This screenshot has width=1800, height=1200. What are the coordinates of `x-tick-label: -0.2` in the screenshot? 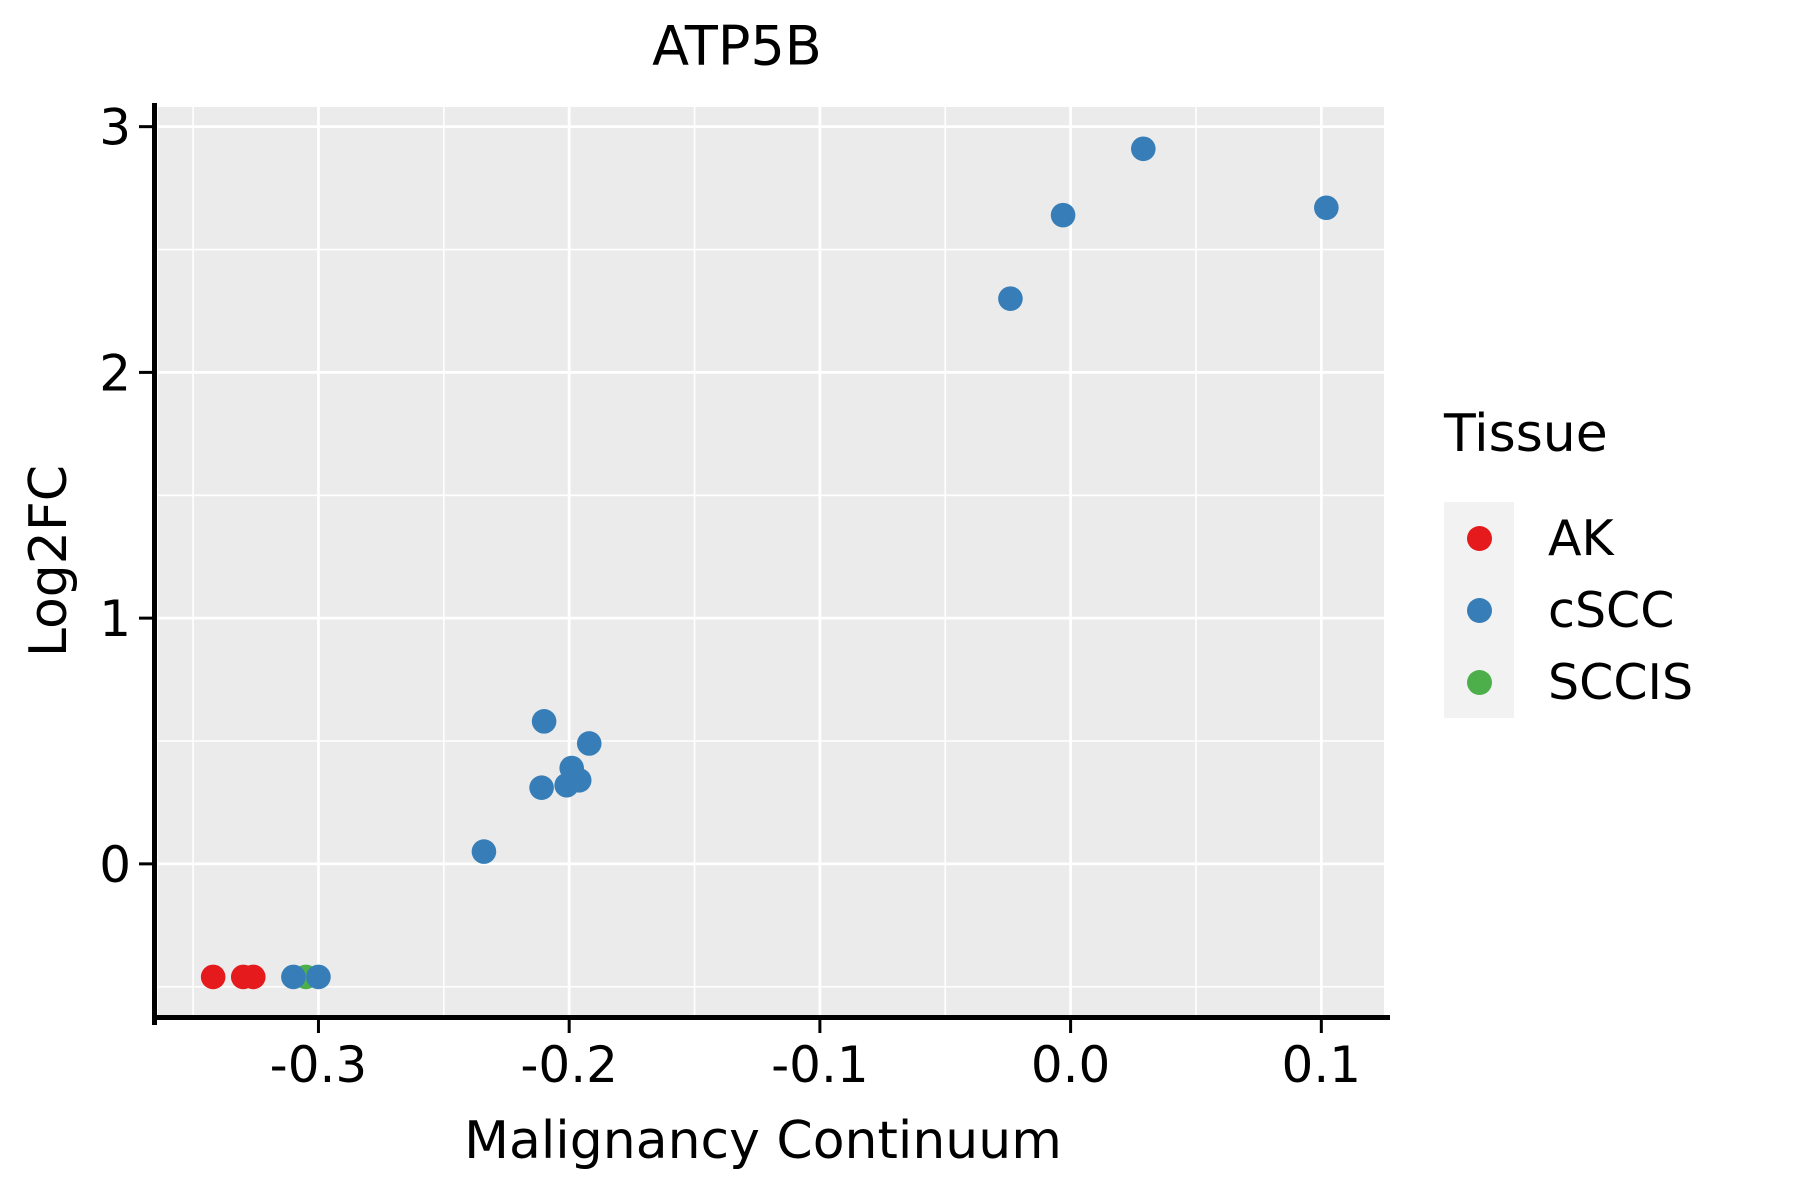 It's located at (569, 1065).